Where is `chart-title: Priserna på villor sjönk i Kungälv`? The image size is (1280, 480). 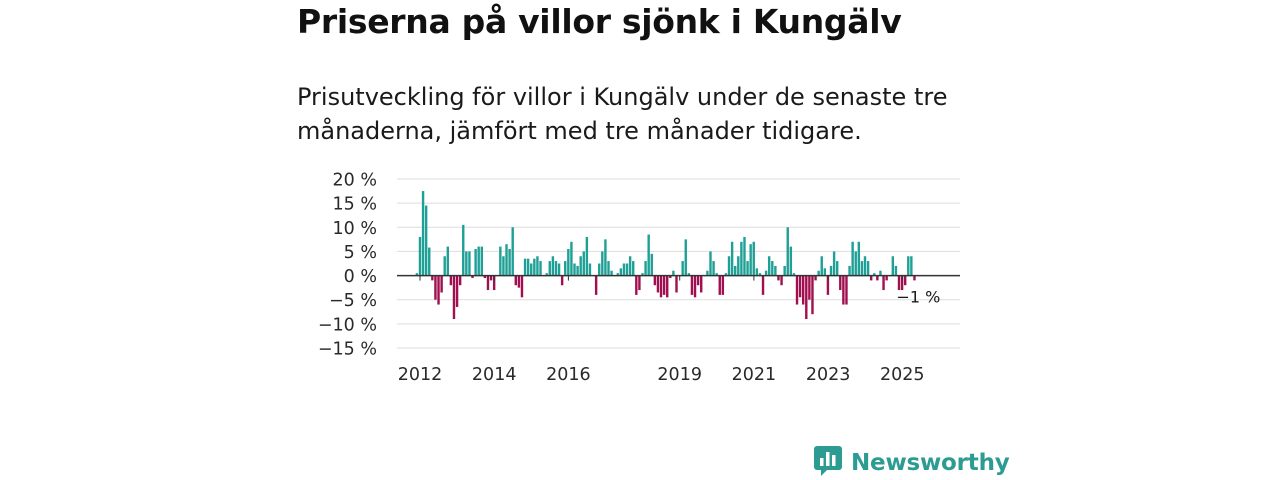
chart-title: Priserna på villor sjönk i Kungälv is located at coordinates (599, 21).